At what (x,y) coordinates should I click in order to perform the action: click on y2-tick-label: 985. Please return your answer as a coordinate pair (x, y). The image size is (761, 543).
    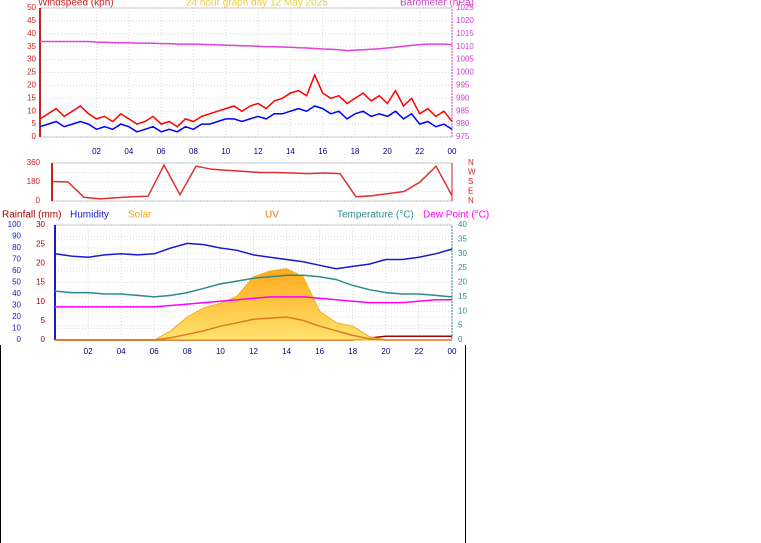
    Looking at the image, I should click on (463, 110).